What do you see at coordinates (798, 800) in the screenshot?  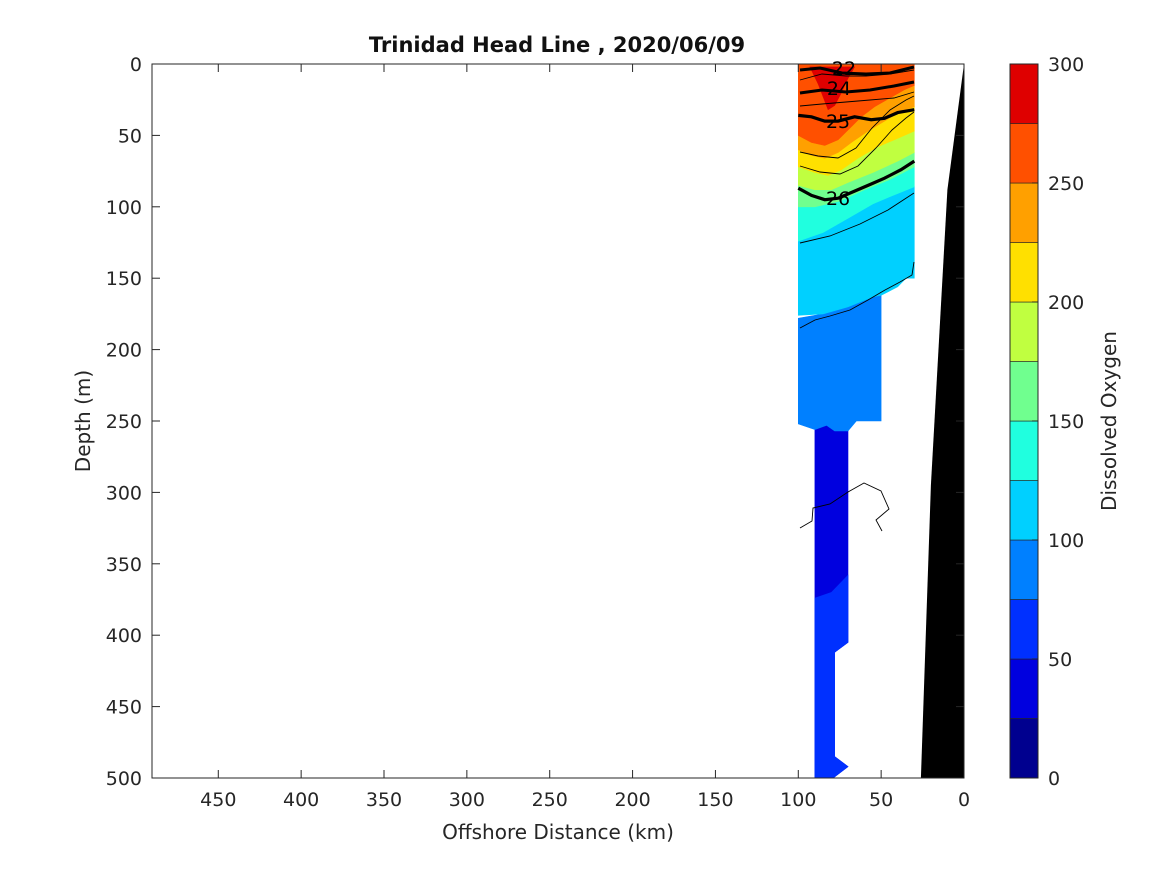 I see `x-tick-label: 100` at bounding box center [798, 800].